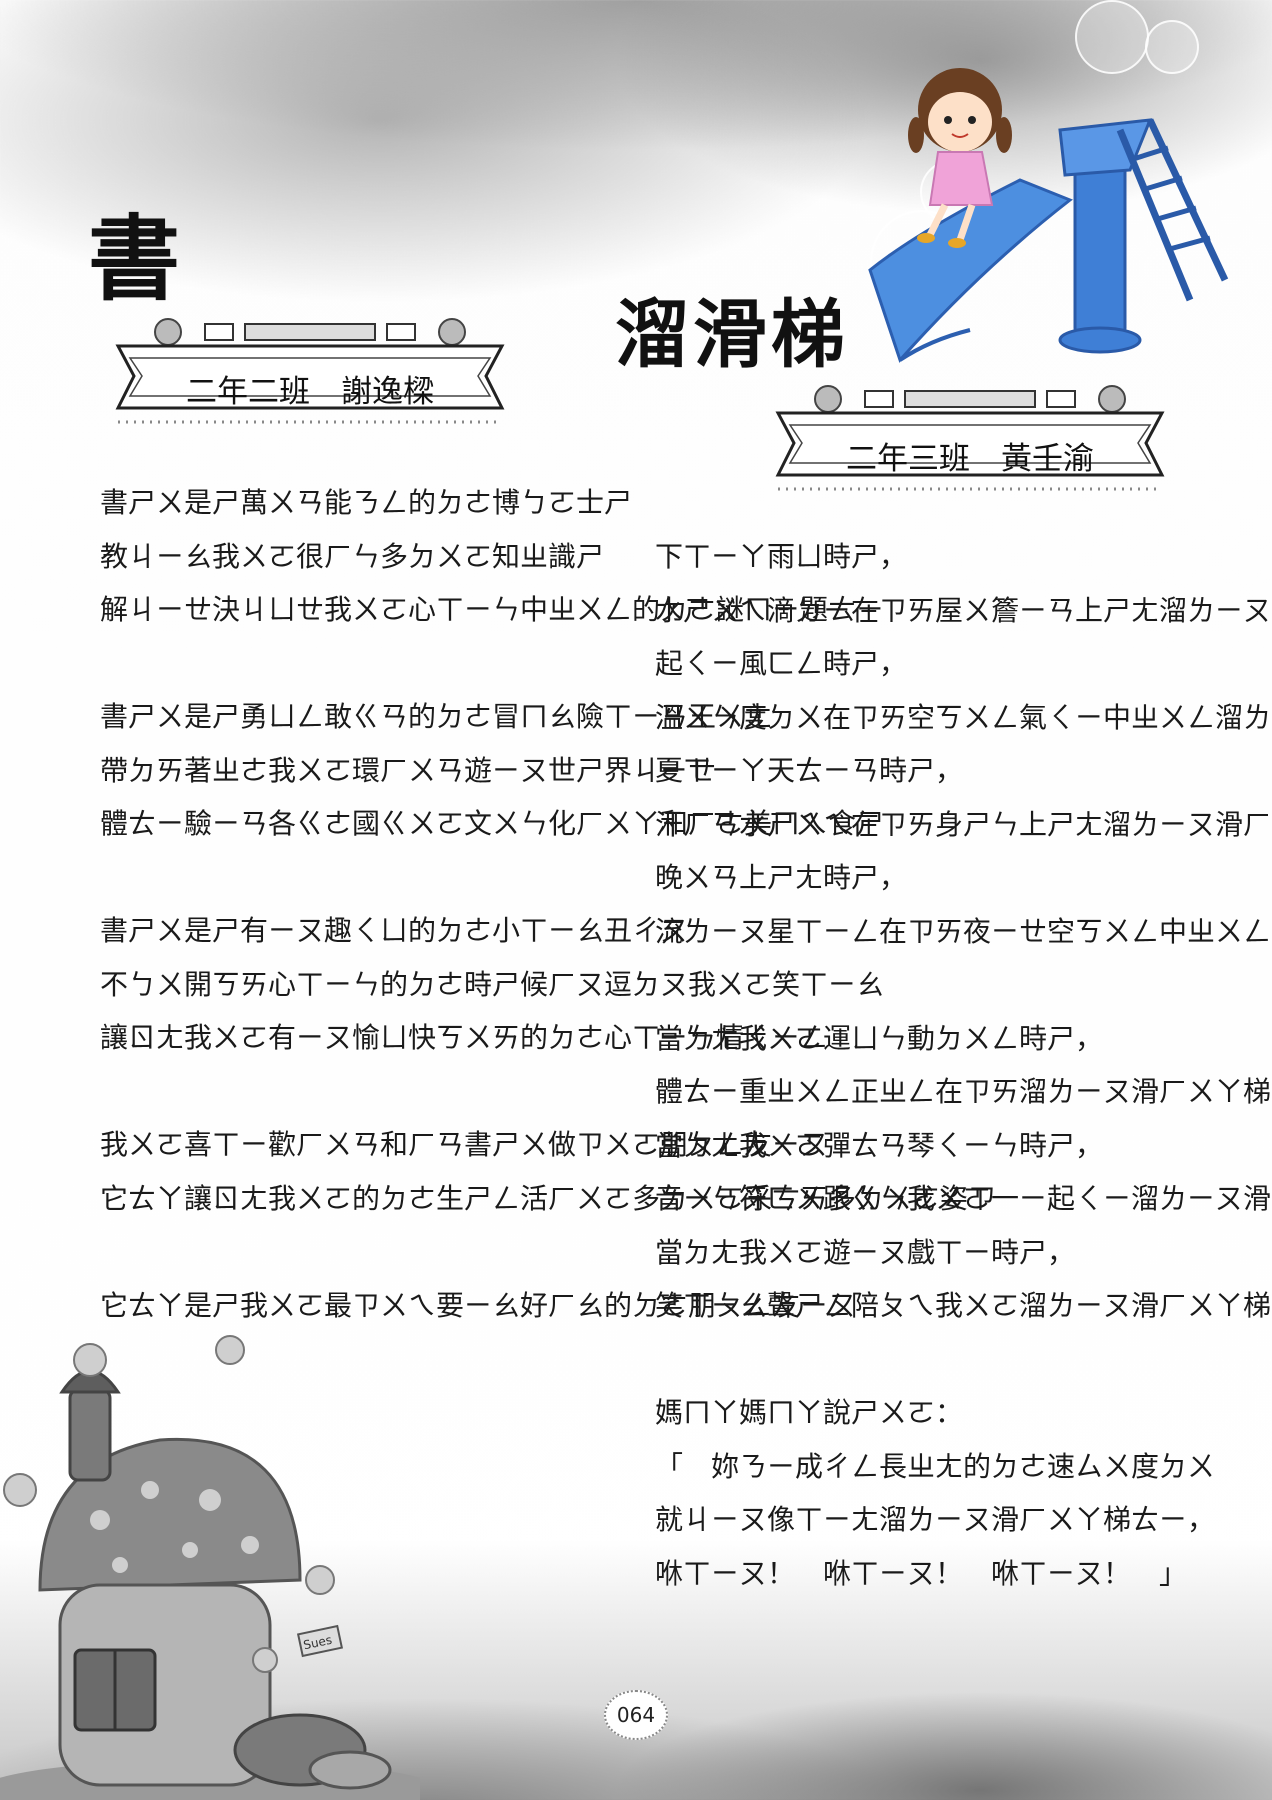  I want to click on poem-line: 夏ㄒㄧㄚ天ㄊㄧㄢ時ㄕ，, so click(809, 770).